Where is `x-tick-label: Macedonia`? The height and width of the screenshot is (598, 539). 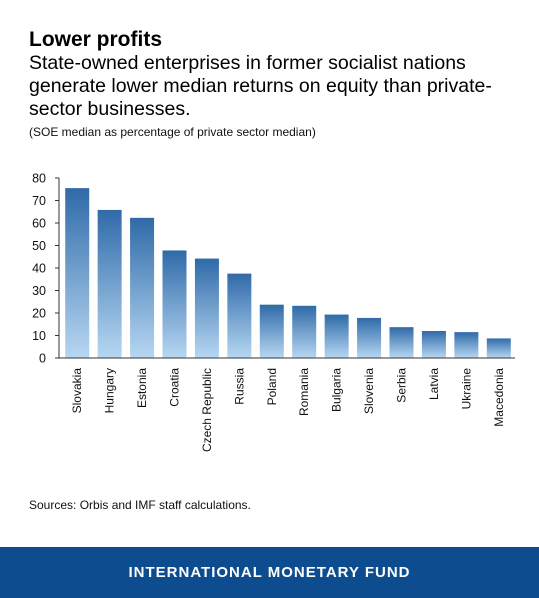 x-tick-label: Macedonia is located at coordinates (499, 397).